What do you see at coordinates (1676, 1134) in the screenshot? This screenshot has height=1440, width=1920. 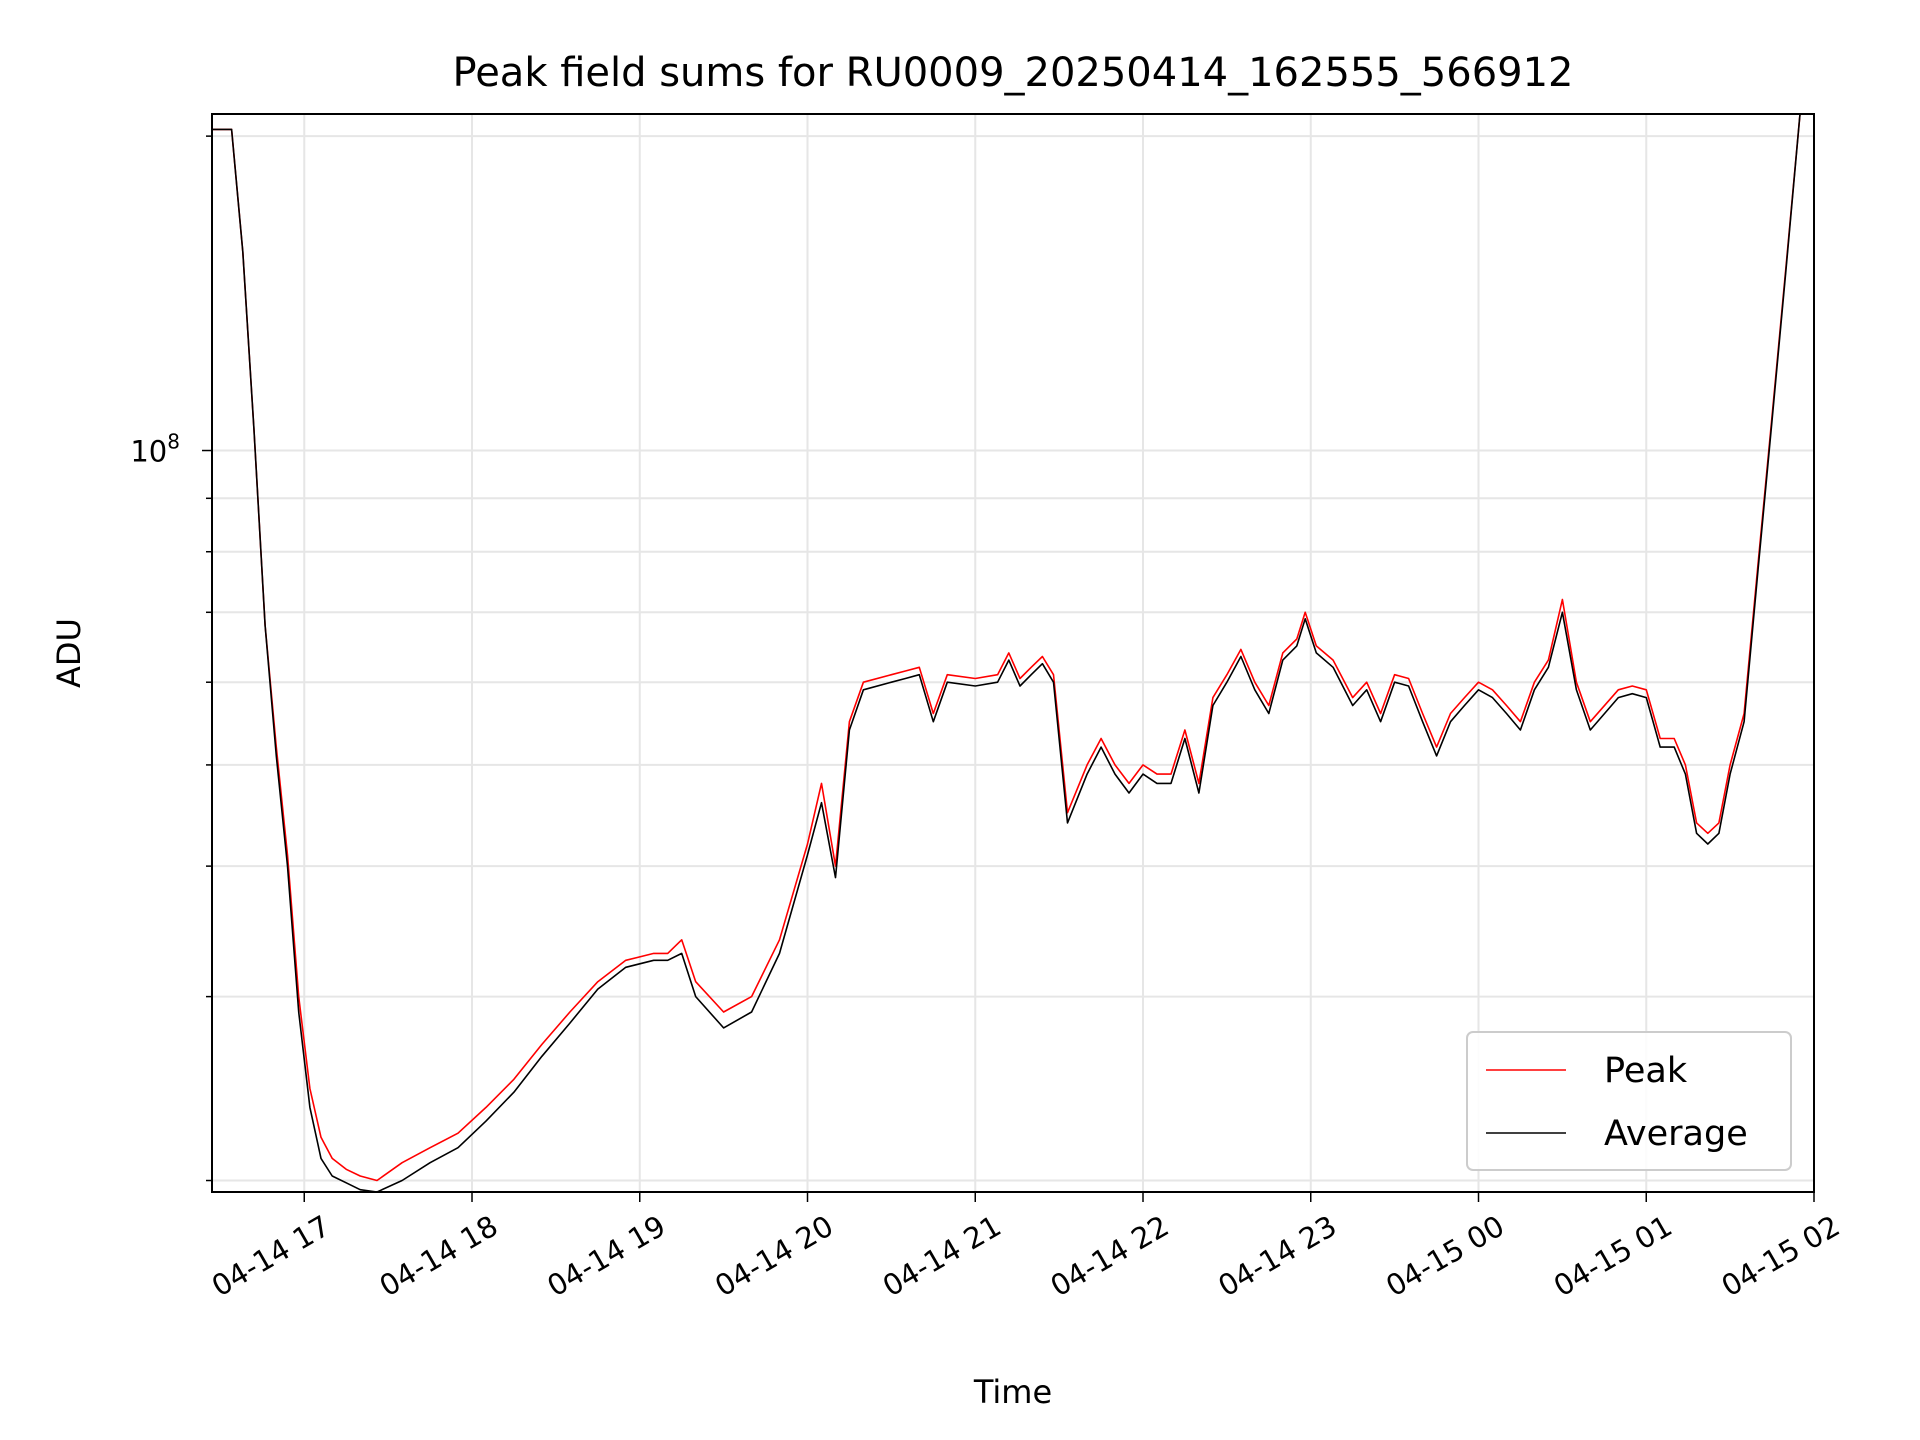 I see `legend-label-average: Average` at bounding box center [1676, 1134].